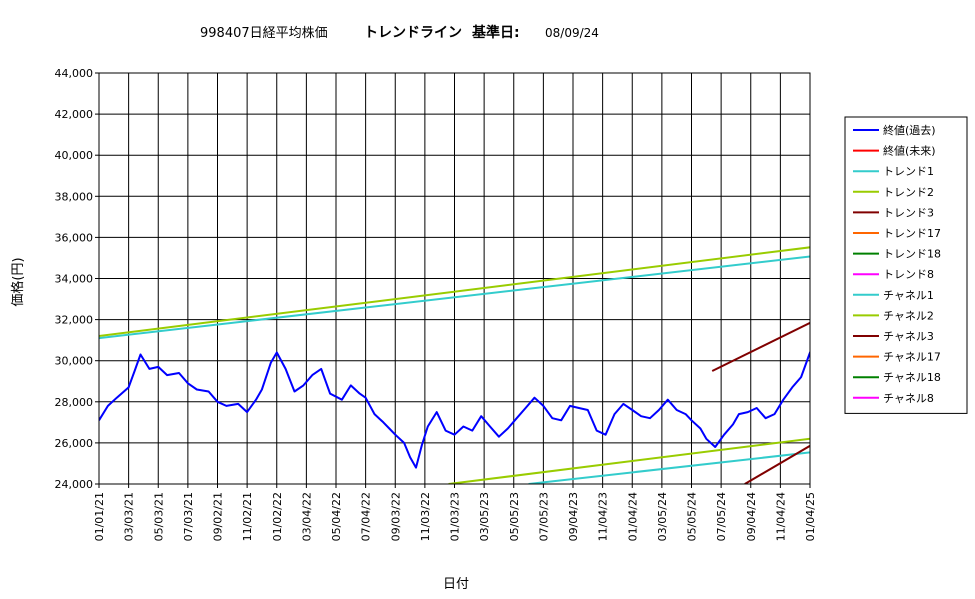 This screenshot has height=599, width=975. Describe the element at coordinates (74, 196) in the screenshot. I see `y-tick-label: 38,000` at that location.